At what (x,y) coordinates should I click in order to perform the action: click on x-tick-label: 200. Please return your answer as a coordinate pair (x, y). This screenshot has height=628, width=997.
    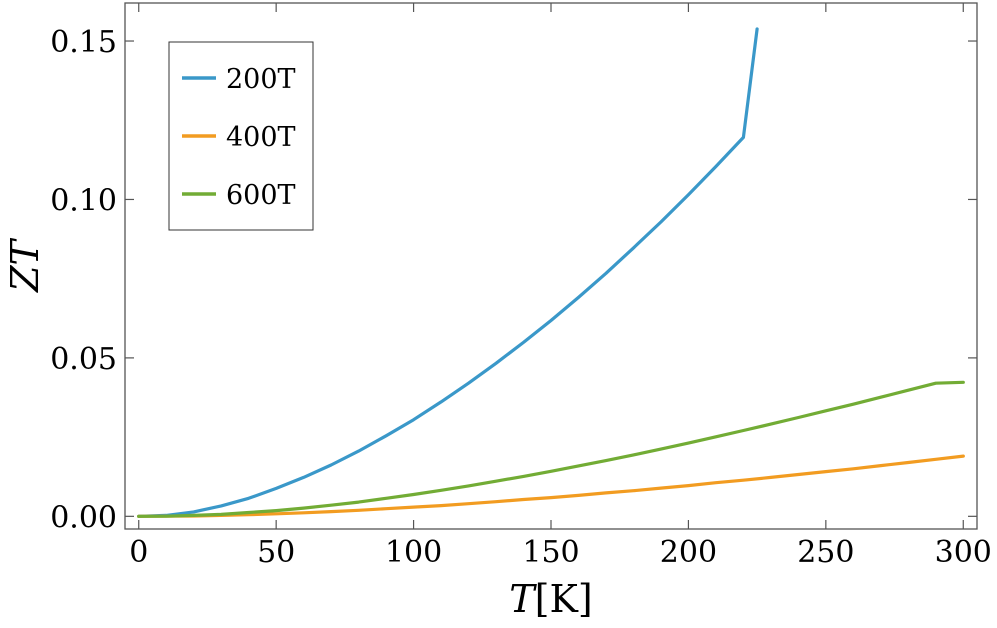
    Looking at the image, I should click on (688, 552).